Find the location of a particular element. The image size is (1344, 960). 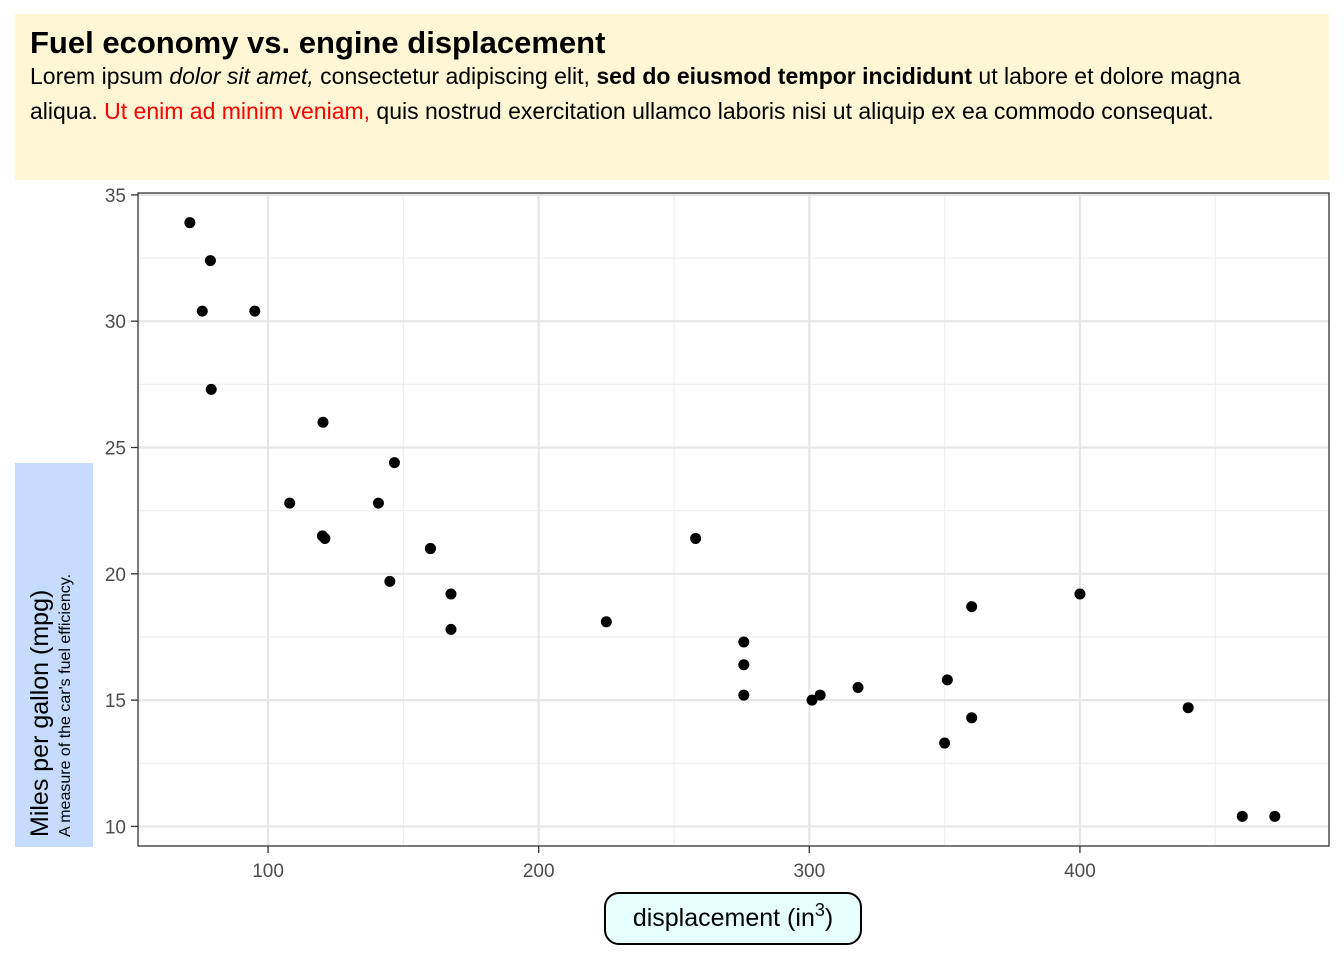

x-axis-title-close: ) is located at coordinates (829, 918).